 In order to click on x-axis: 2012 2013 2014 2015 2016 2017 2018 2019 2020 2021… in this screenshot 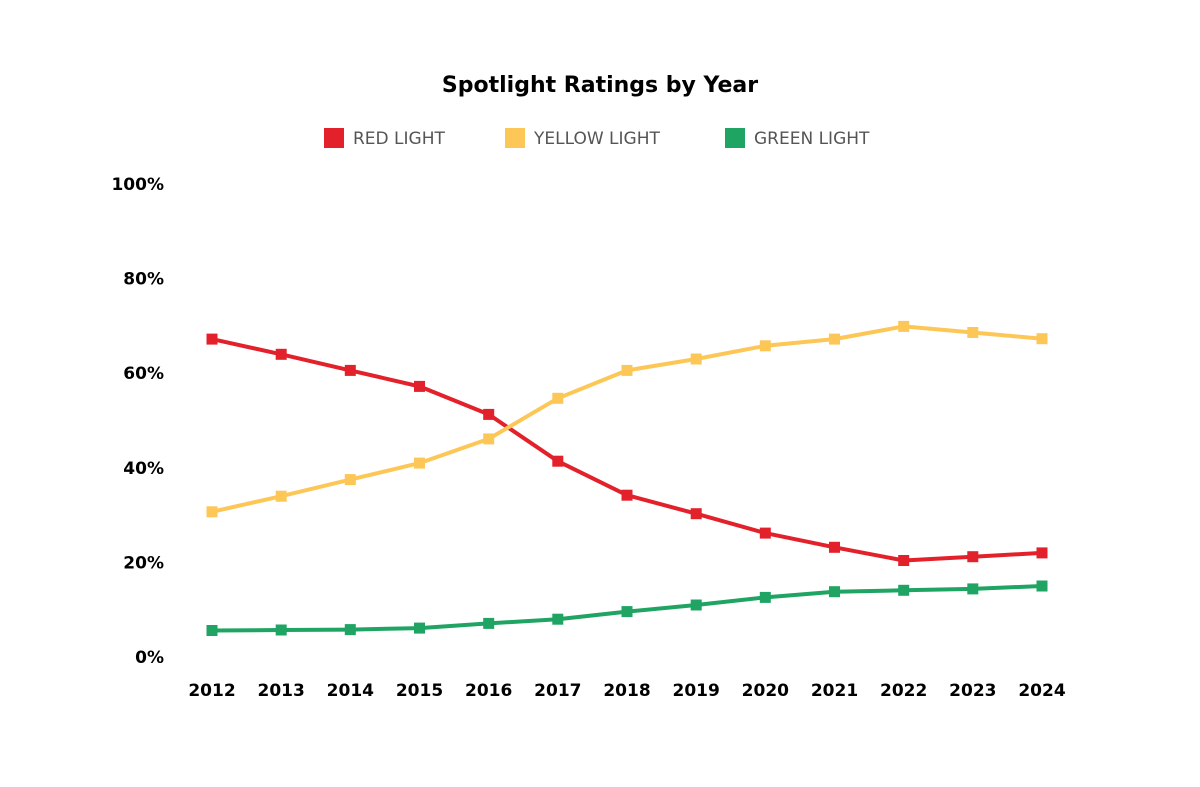, I will do `click(626, 691)`.